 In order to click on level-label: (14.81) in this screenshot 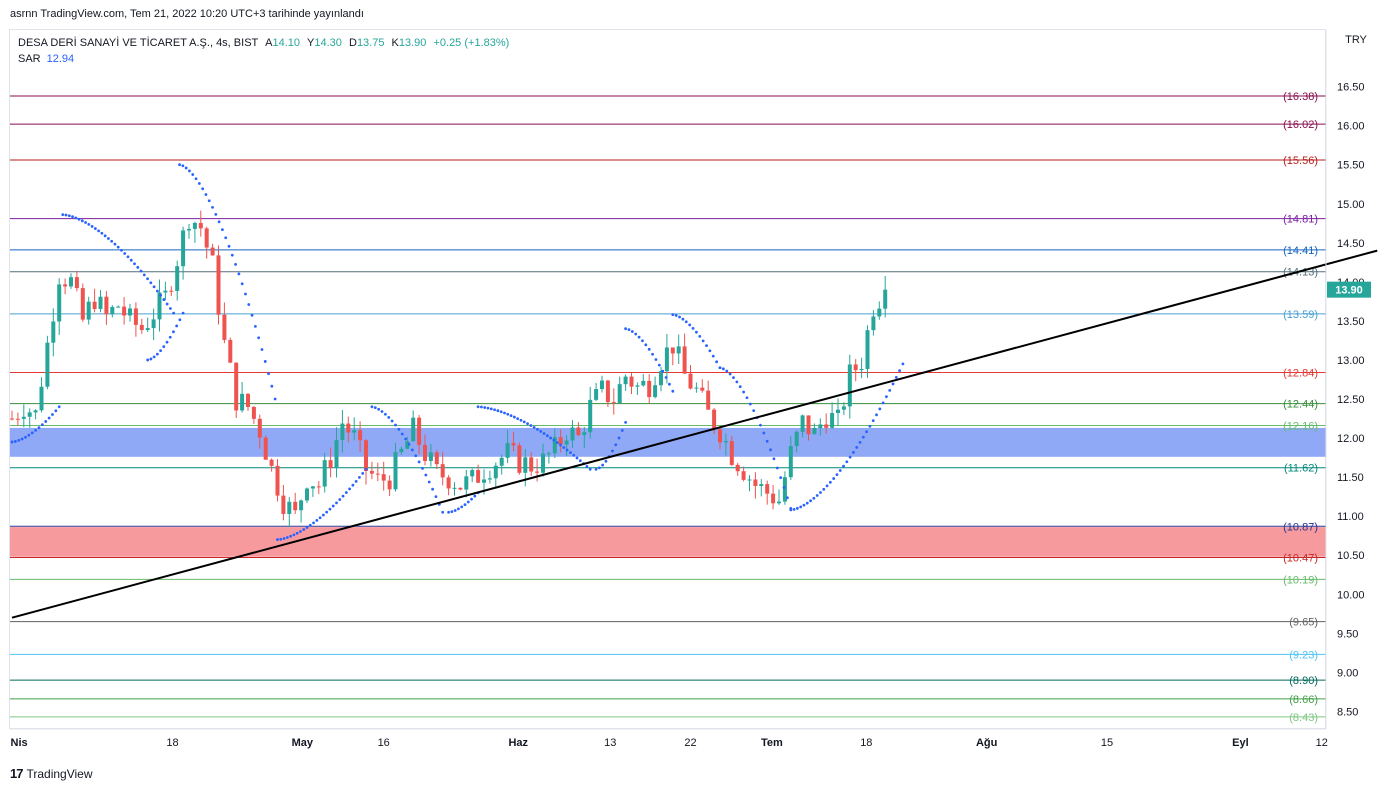, I will do `click(1300, 220)`.